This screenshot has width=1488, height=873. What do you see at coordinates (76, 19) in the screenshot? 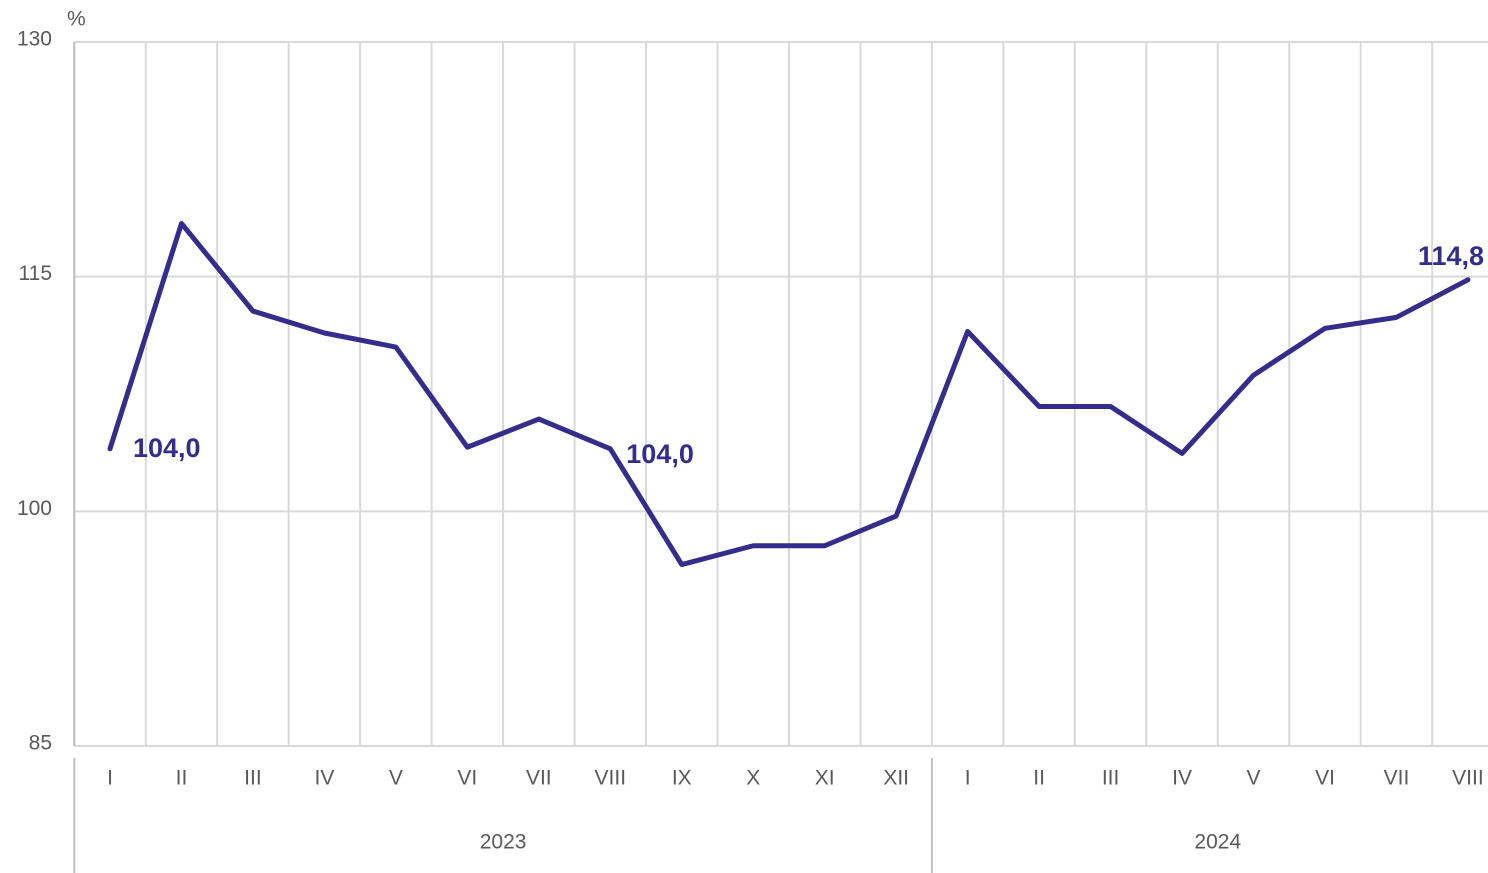
I see `y-axis-label: %` at bounding box center [76, 19].